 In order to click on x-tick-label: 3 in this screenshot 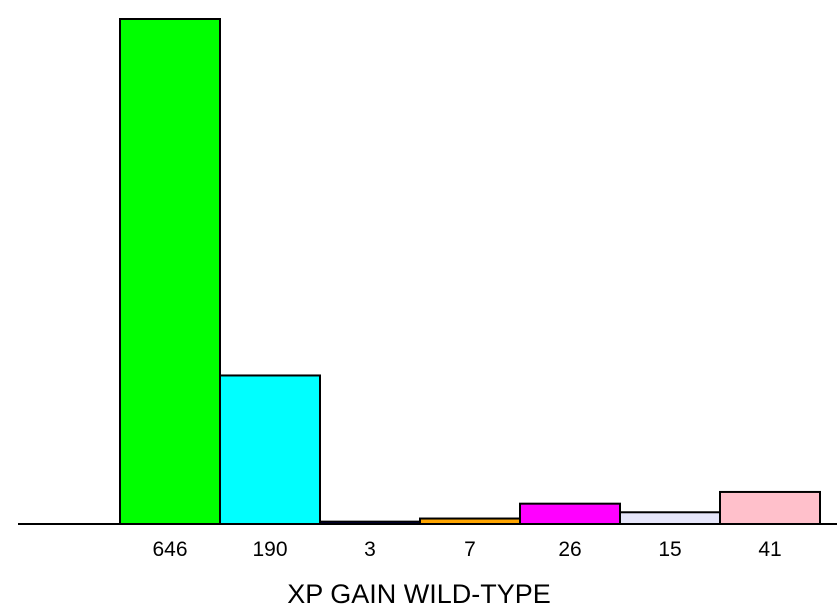, I will do `click(370, 549)`.